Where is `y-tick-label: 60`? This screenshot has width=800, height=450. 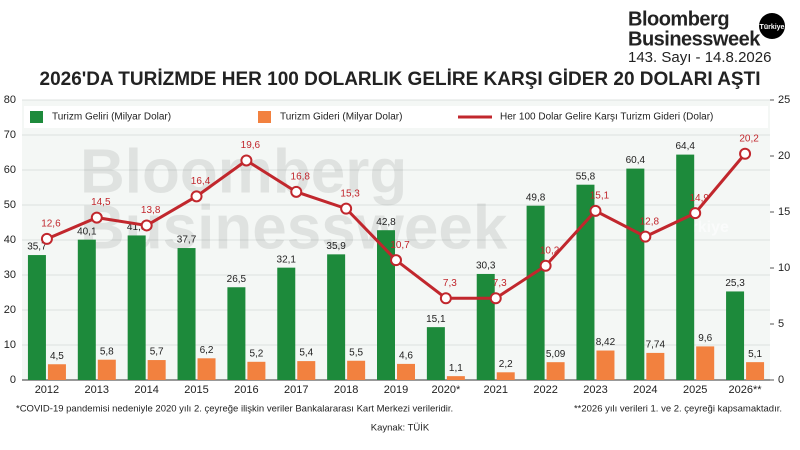
y-tick-label: 60 is located at coordinates (10, 170).